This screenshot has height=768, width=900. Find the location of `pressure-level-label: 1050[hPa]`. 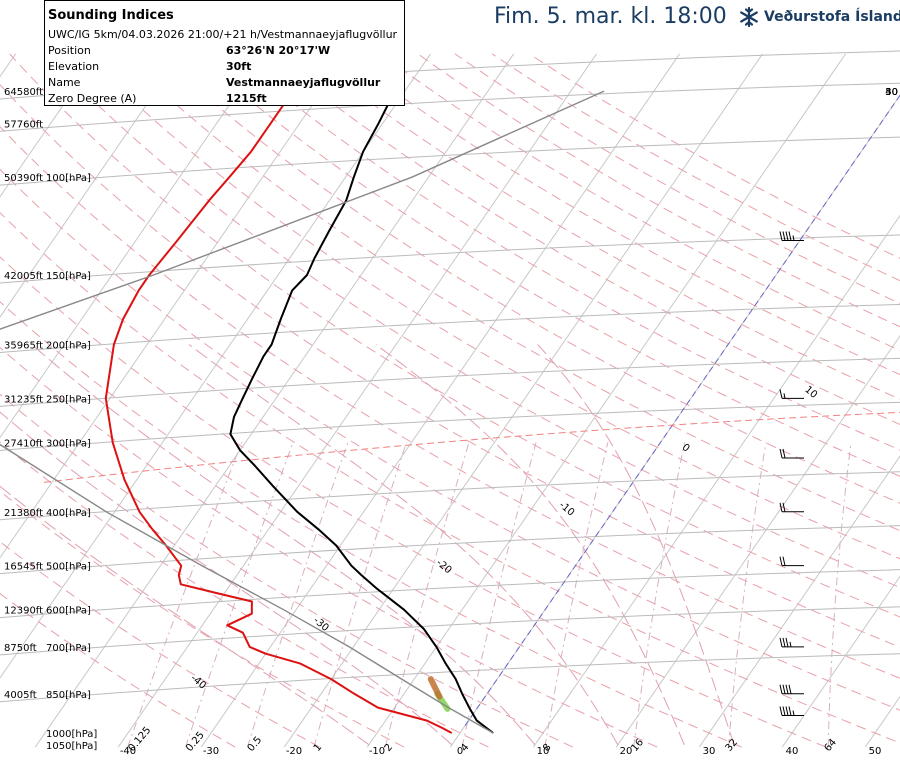

pressure-level-label: 1050[hPa] is located at coordinates (71, 746).